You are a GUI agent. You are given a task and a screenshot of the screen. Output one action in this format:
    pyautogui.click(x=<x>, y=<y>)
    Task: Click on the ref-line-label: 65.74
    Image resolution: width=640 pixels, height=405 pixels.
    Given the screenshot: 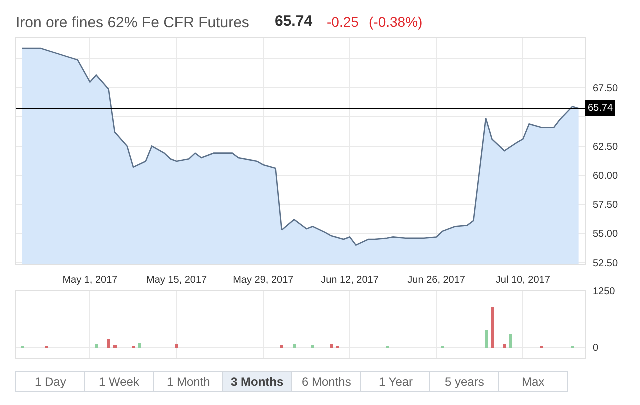 What is the action you would take?
    pyautogui.click(x=601, y=108)
    